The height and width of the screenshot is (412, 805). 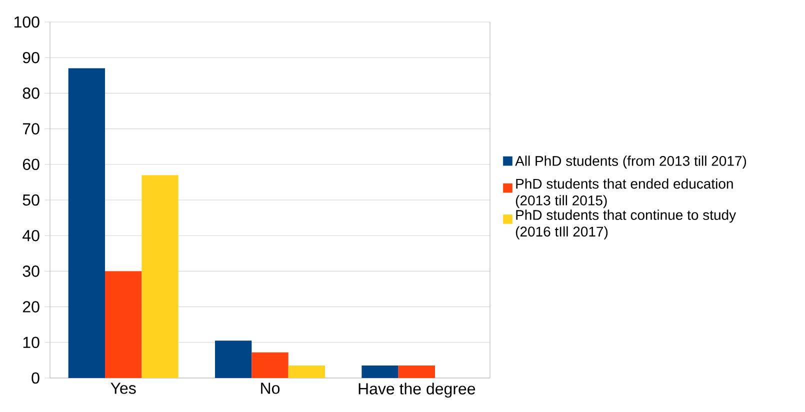 I want to click on x-tick-label: No, so click(x=270, y=388).